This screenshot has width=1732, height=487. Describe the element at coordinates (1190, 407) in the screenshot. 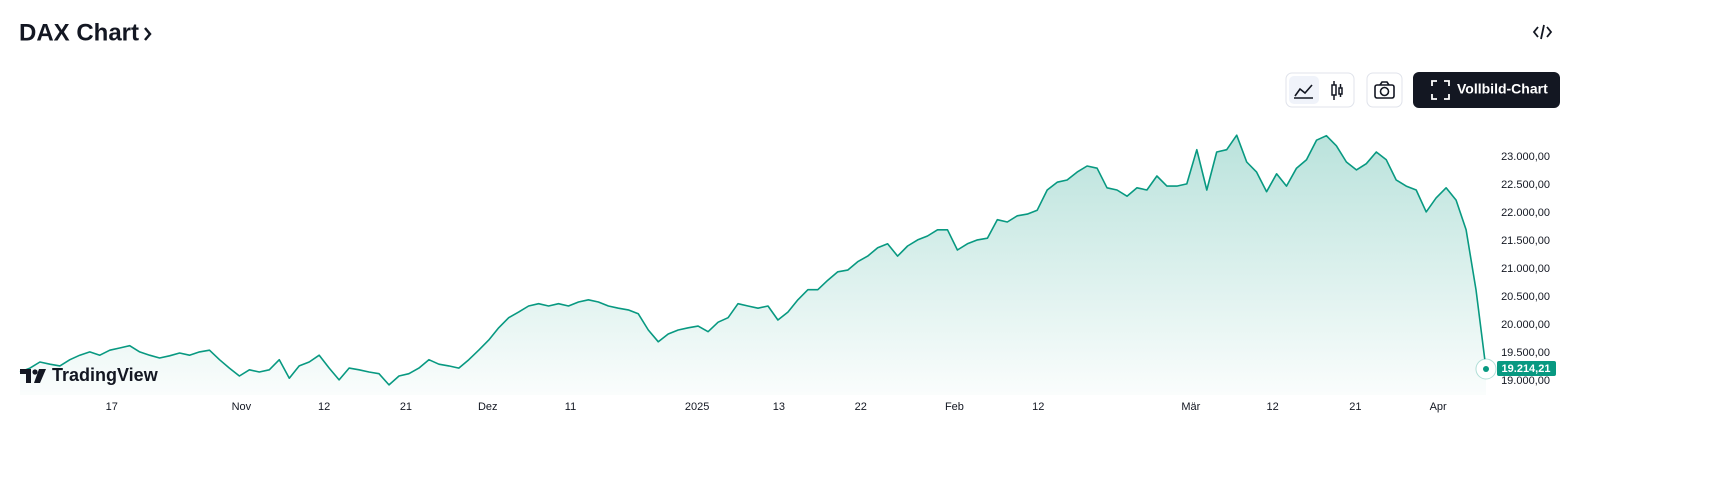

I see `x-tick-label: Mär` at that location.